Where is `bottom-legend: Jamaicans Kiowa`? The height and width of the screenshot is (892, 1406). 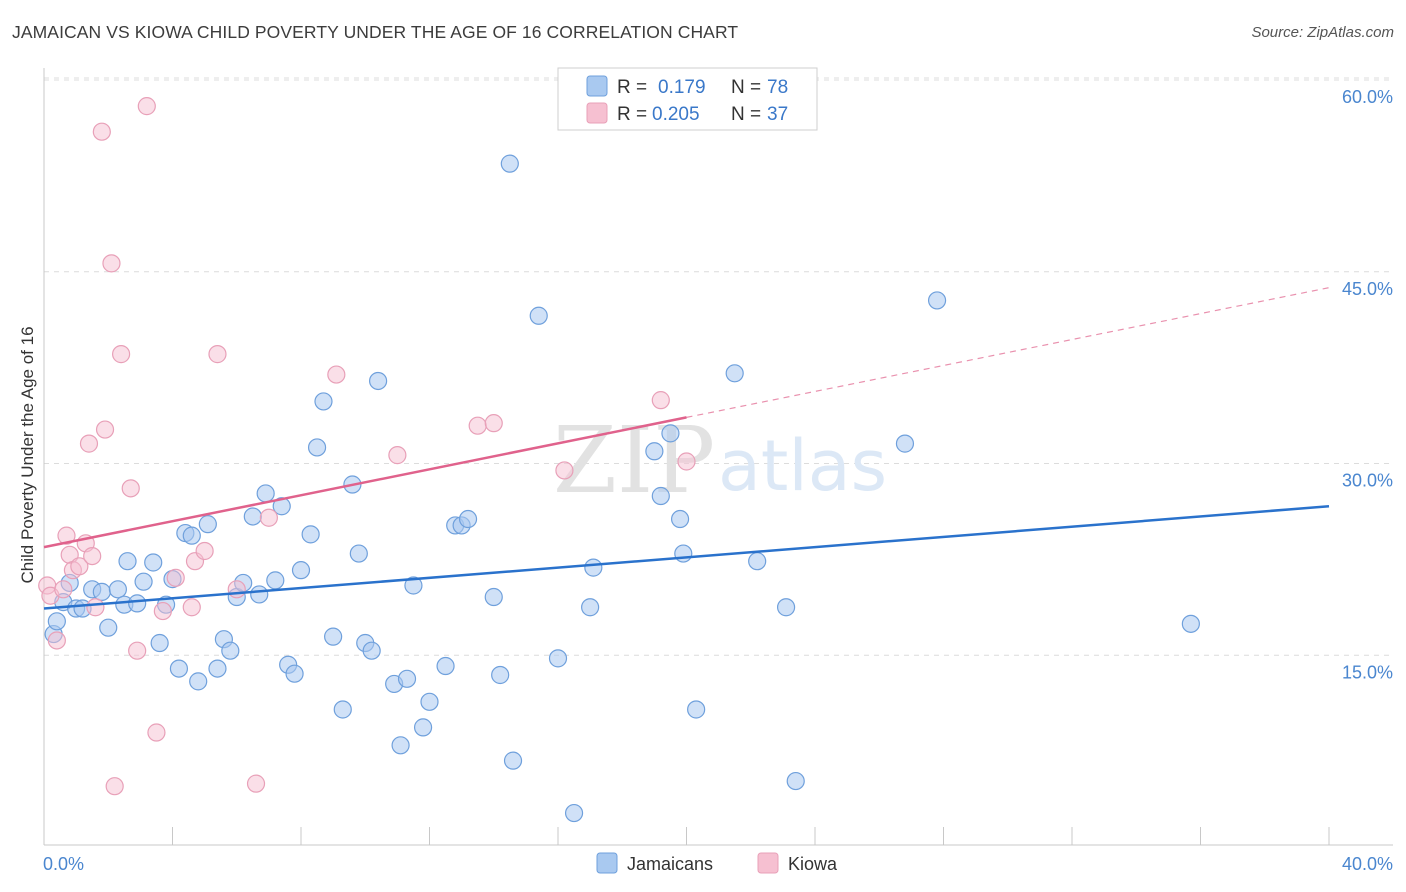
bottom-legend: Jamaicans Kiowa is located at coordinates (717, 863).